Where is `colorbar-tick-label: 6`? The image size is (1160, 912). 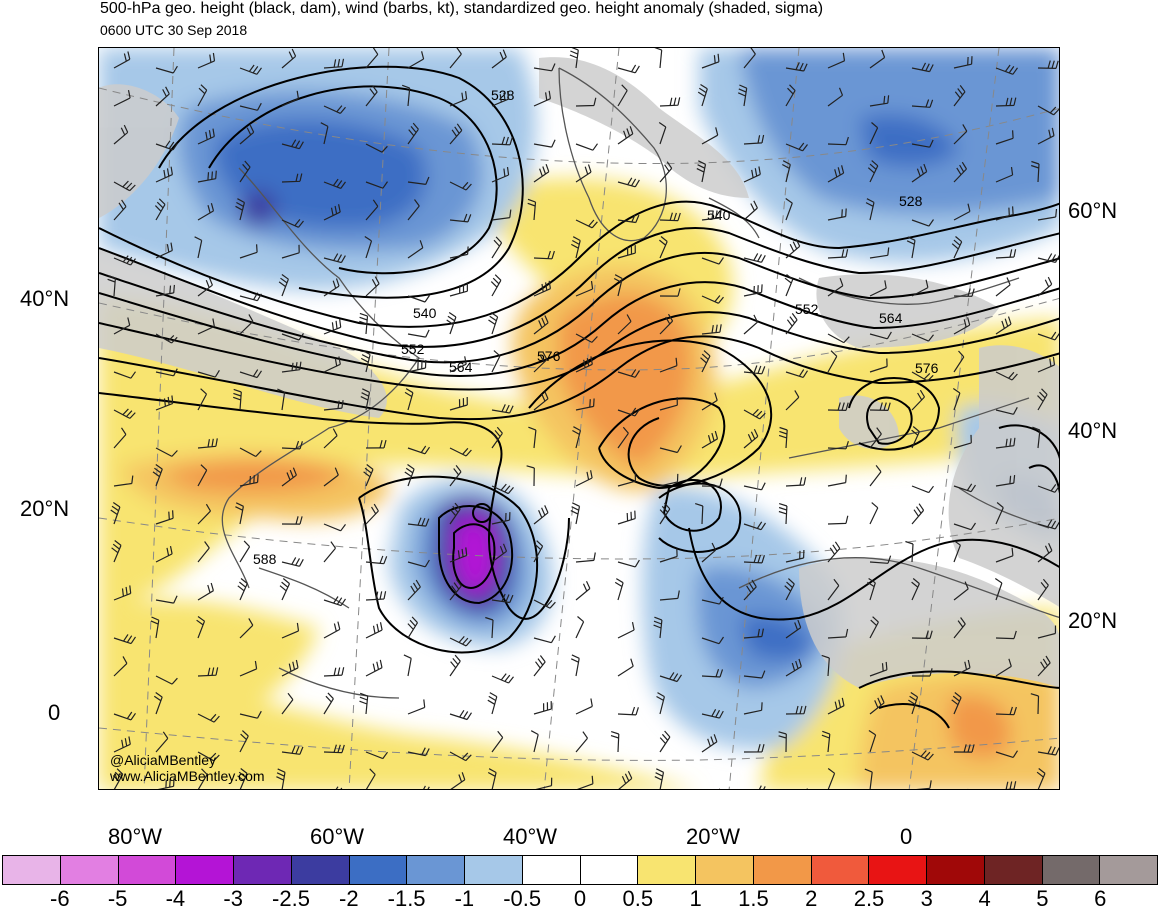
colorbar-tick-label: 6 is located at coordinates (1100, 898).